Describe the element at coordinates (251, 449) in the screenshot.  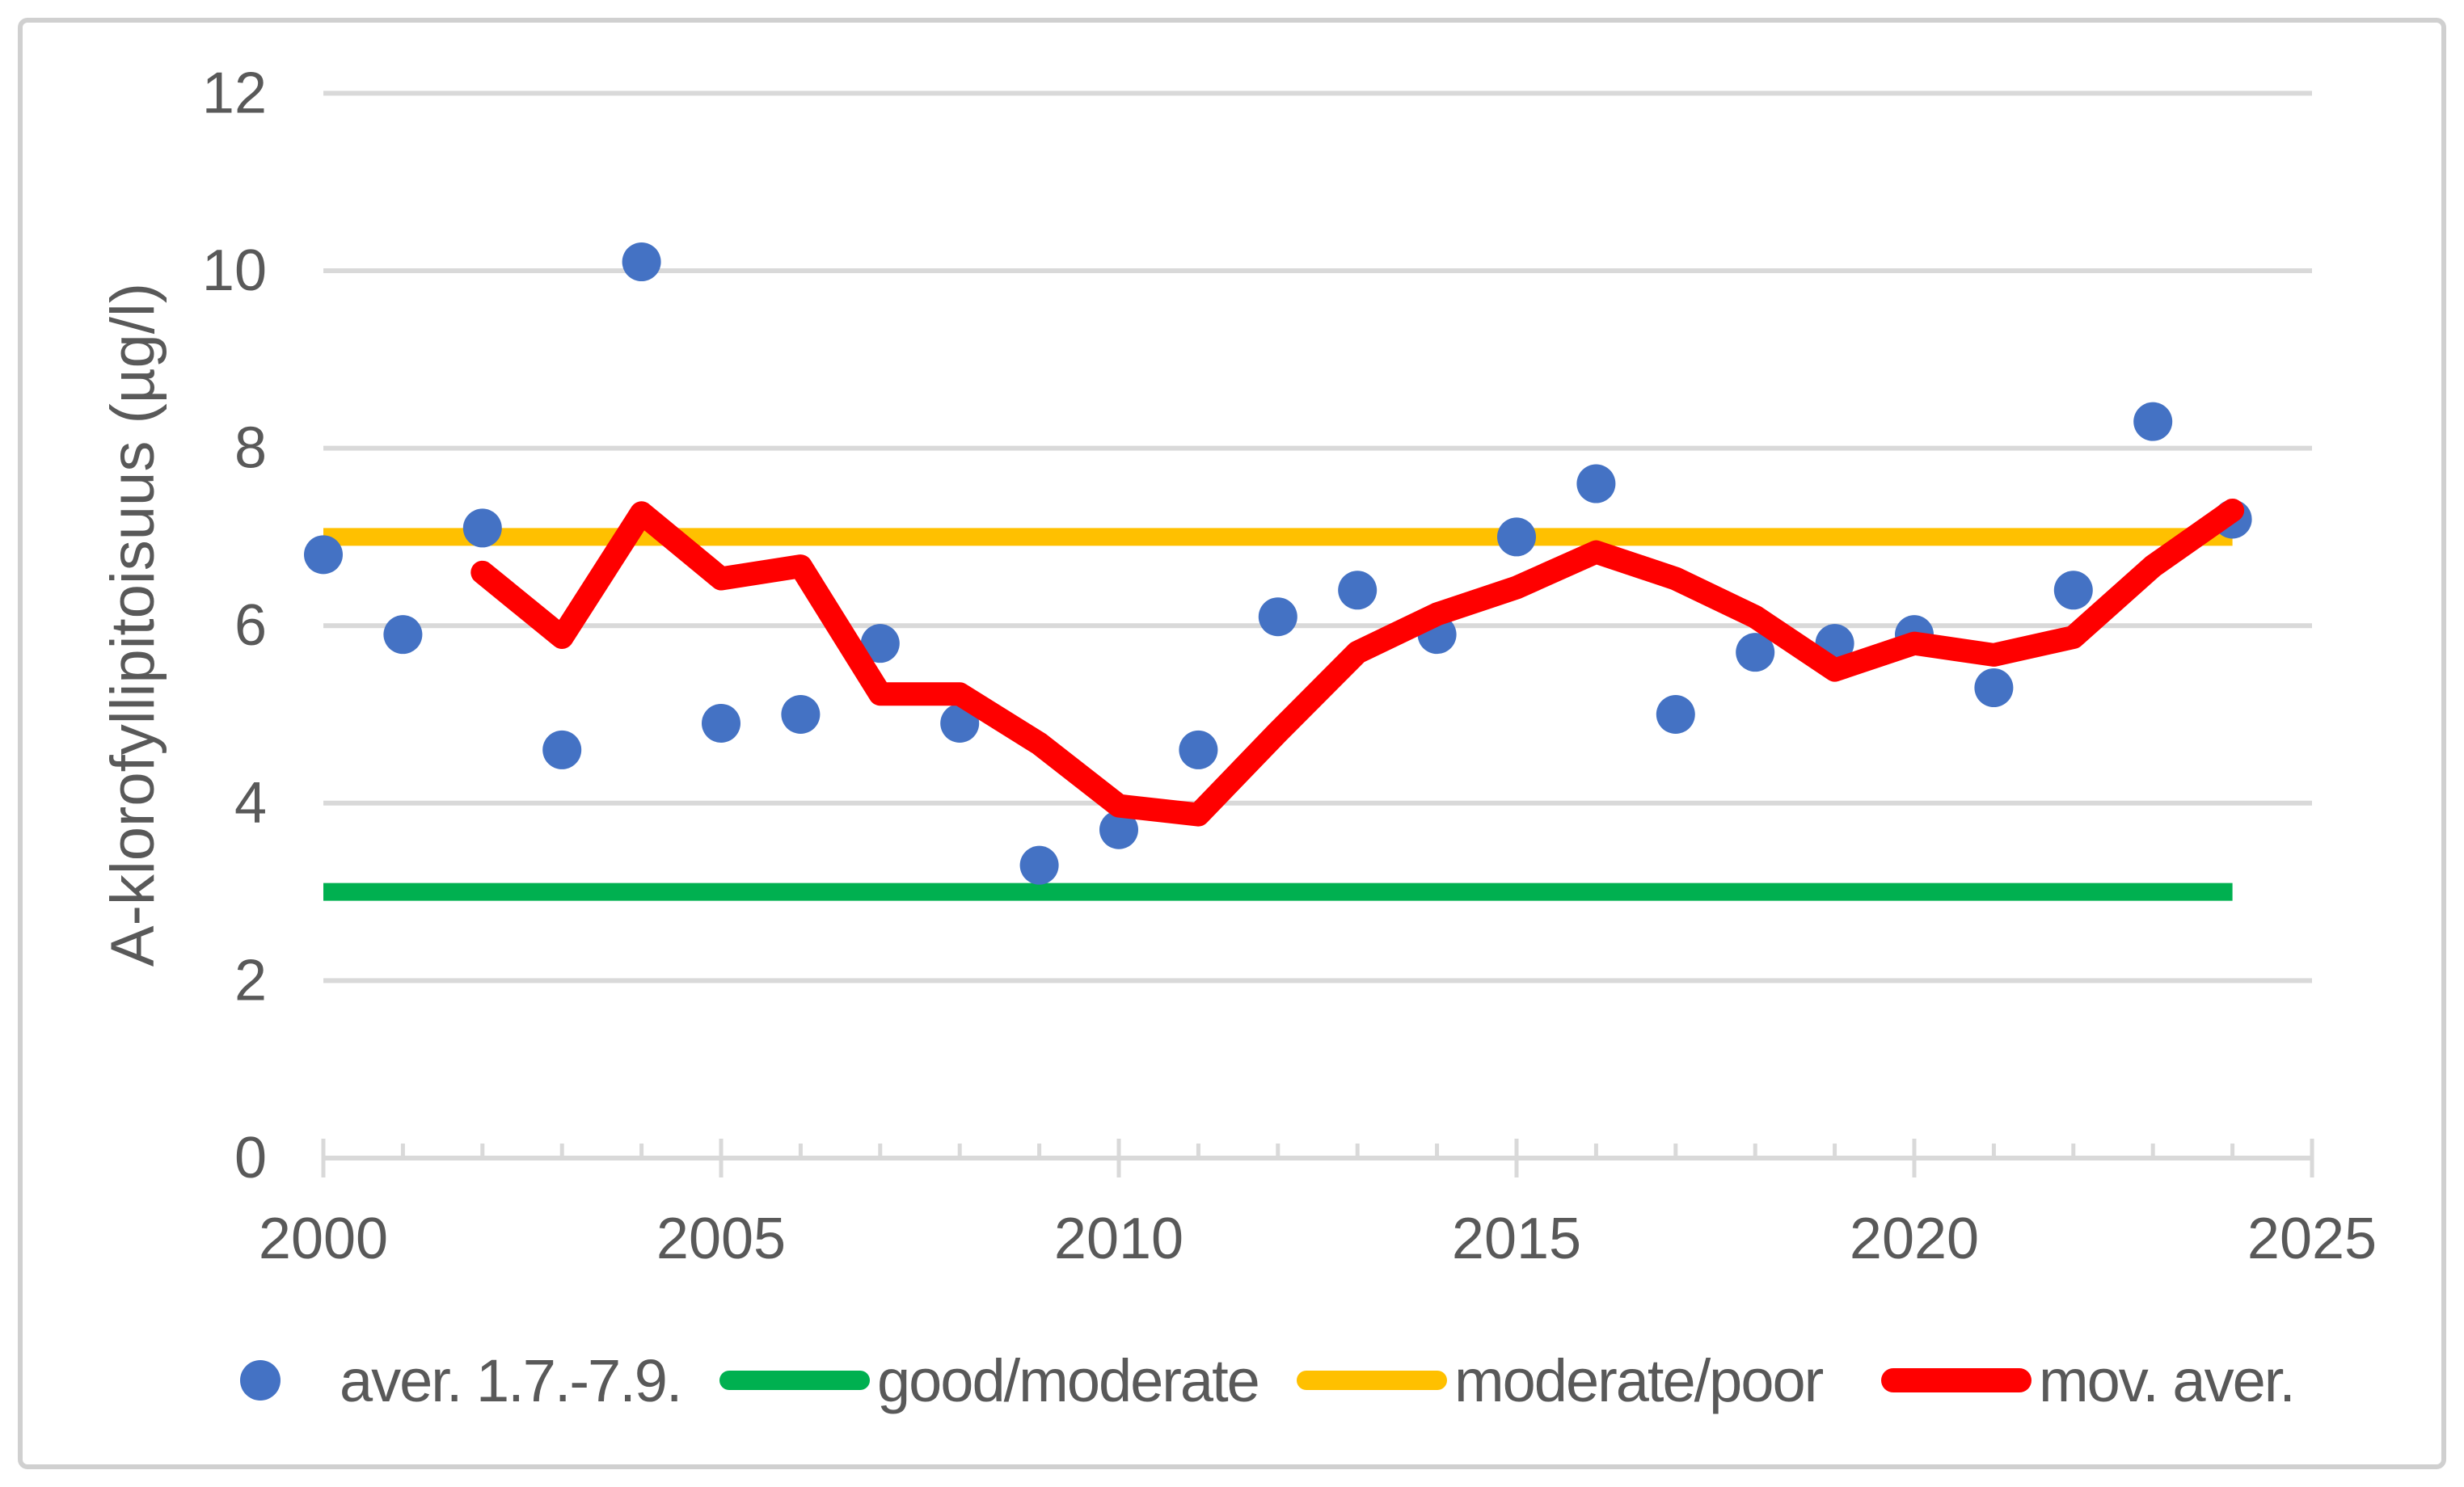
I see `y-tick-label: 8` at that location.